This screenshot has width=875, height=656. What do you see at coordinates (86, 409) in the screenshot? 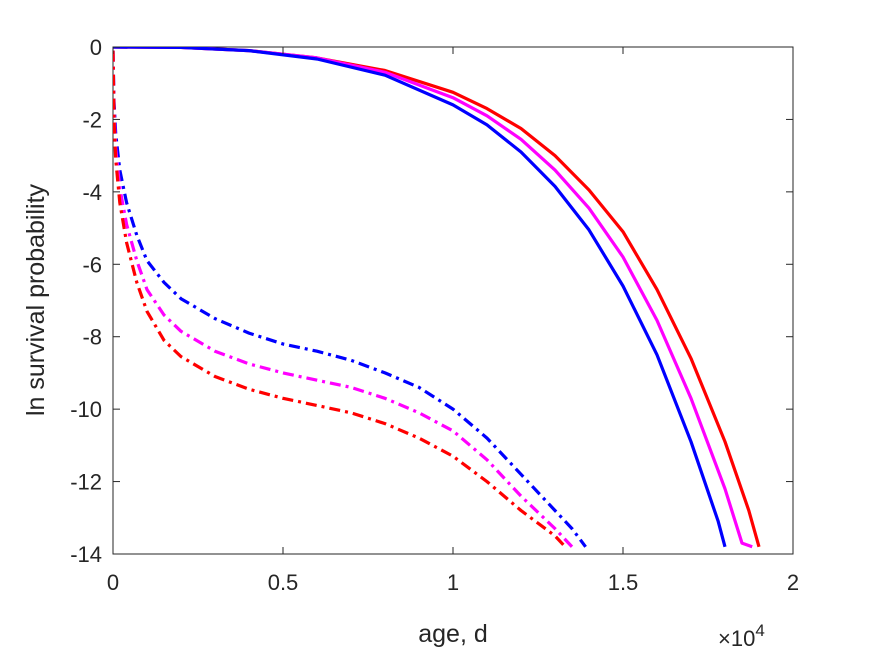
I see `y-tick-label: -10` at bounding box center [86, 409].